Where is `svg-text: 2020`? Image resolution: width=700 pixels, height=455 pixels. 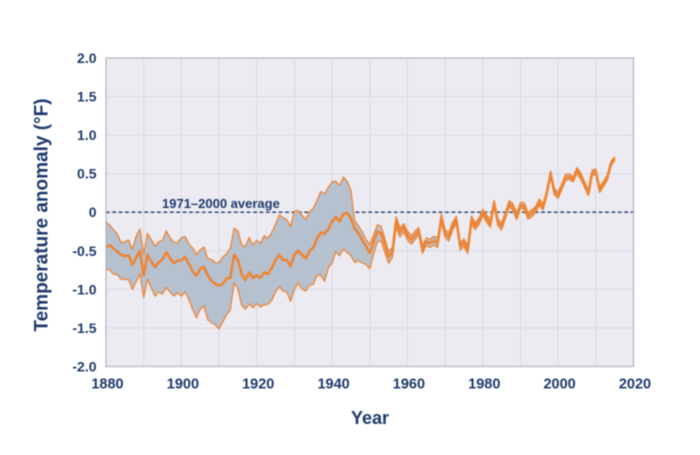 svg-text: 2020 is located at coordinates (635, 385).